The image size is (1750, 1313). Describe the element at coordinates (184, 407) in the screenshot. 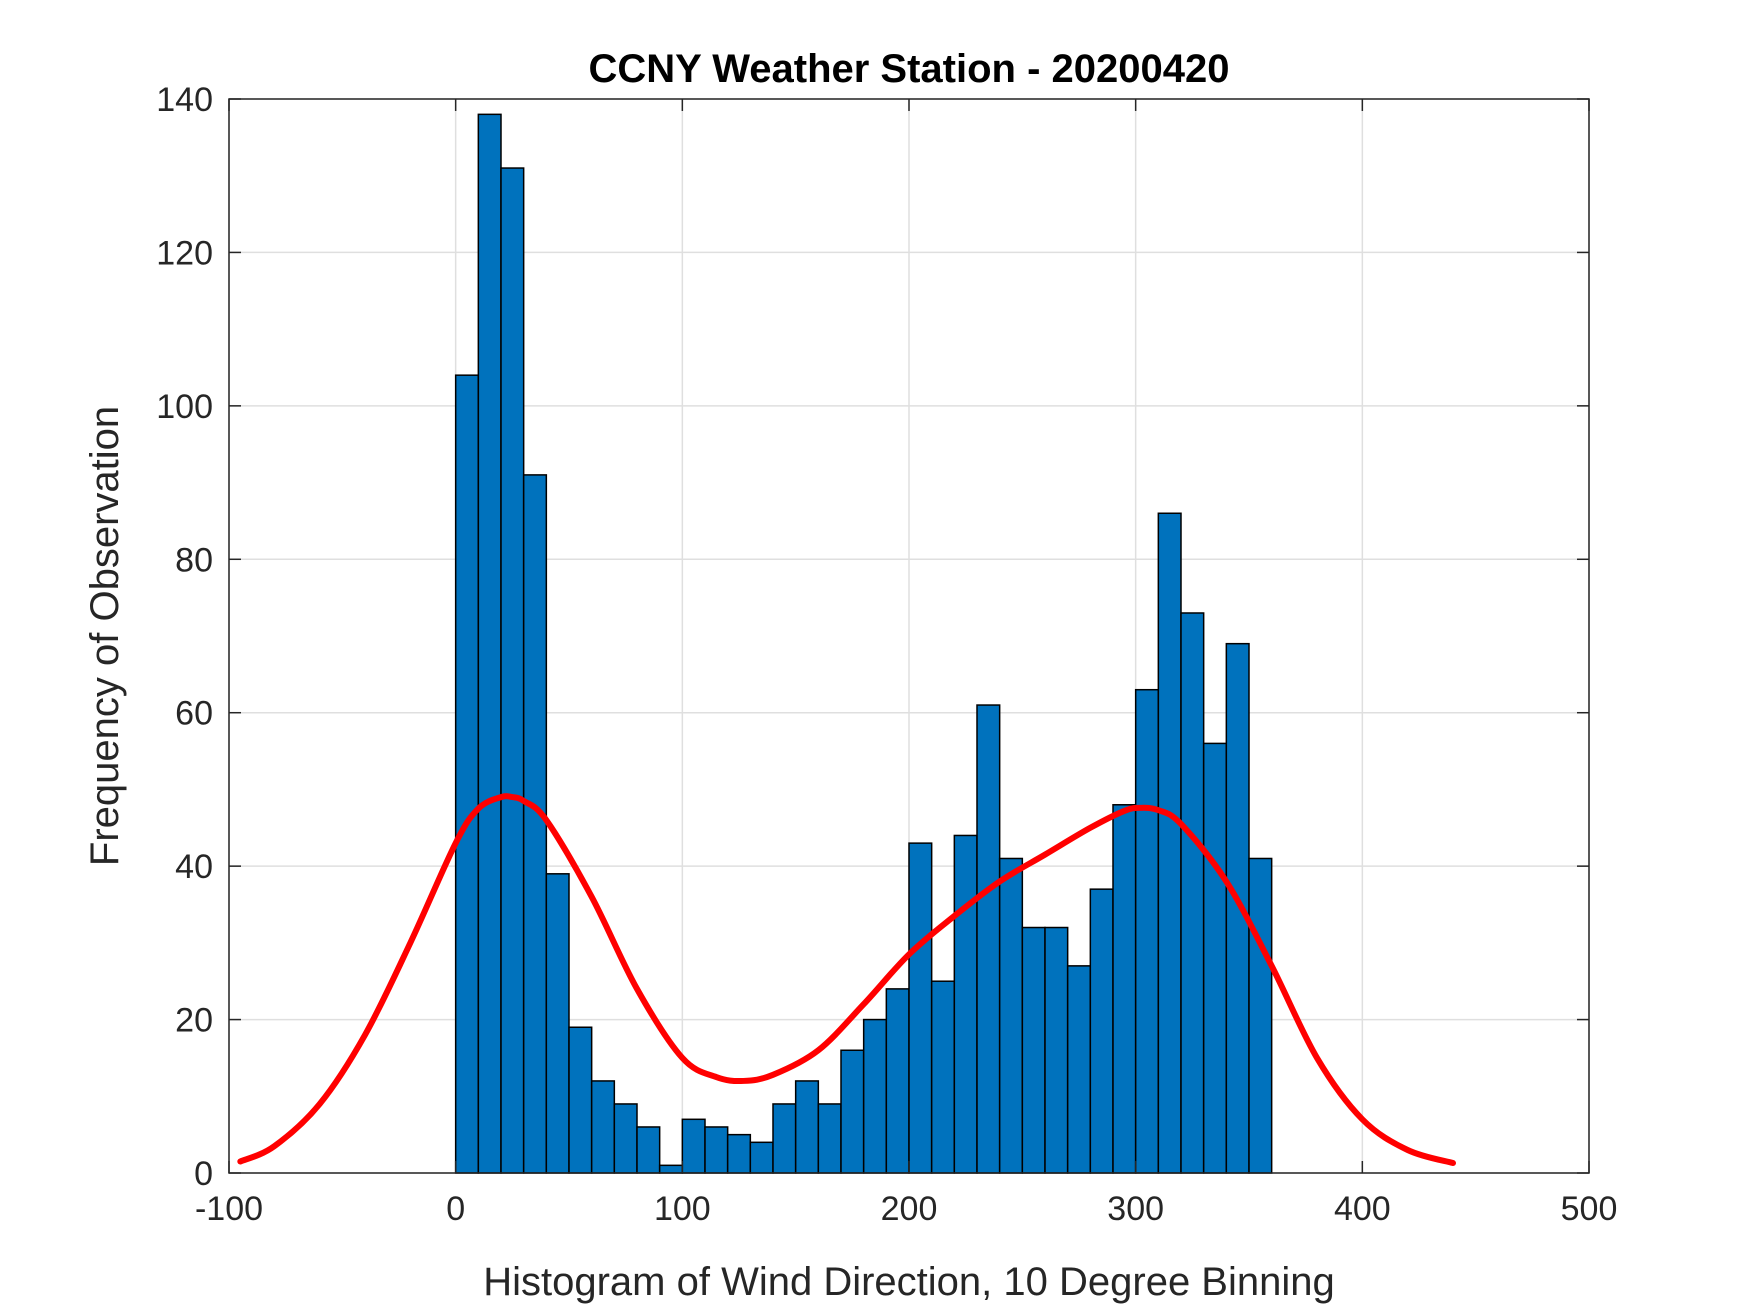

I see `y-tick-label: 100` at that location.